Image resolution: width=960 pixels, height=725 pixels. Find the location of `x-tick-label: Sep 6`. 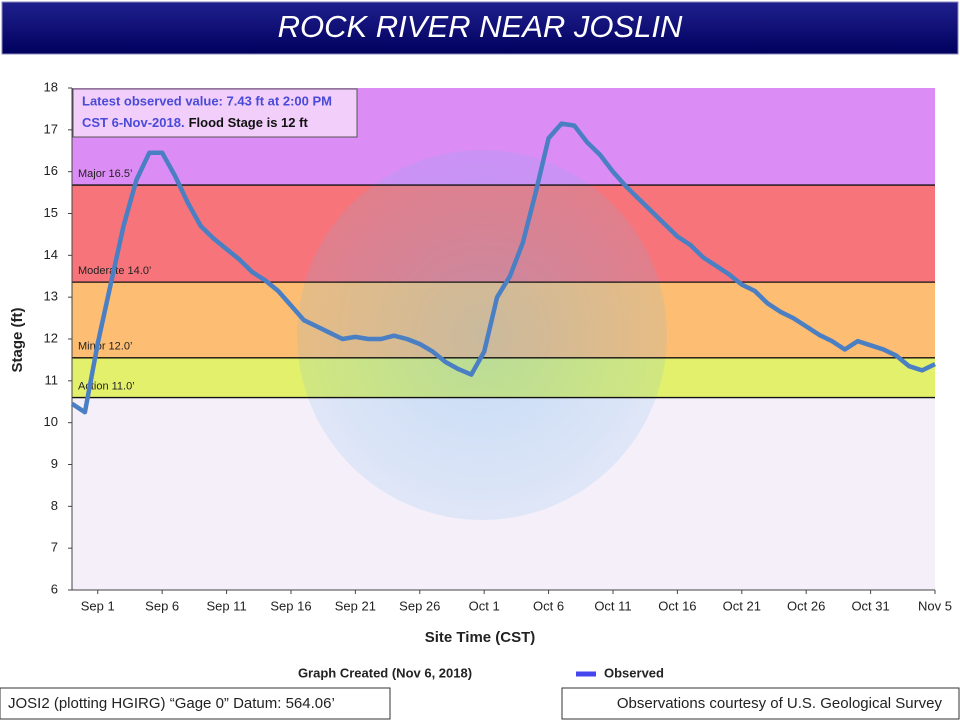

x-tick-label: Sep 6 is located at coordinates (162, 605).